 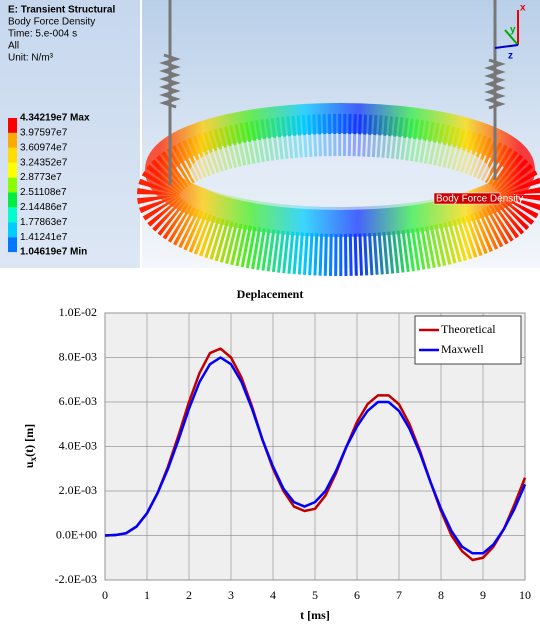 I want to click on y-tick-label: 1.0E-02, so click(x=78, y=312).